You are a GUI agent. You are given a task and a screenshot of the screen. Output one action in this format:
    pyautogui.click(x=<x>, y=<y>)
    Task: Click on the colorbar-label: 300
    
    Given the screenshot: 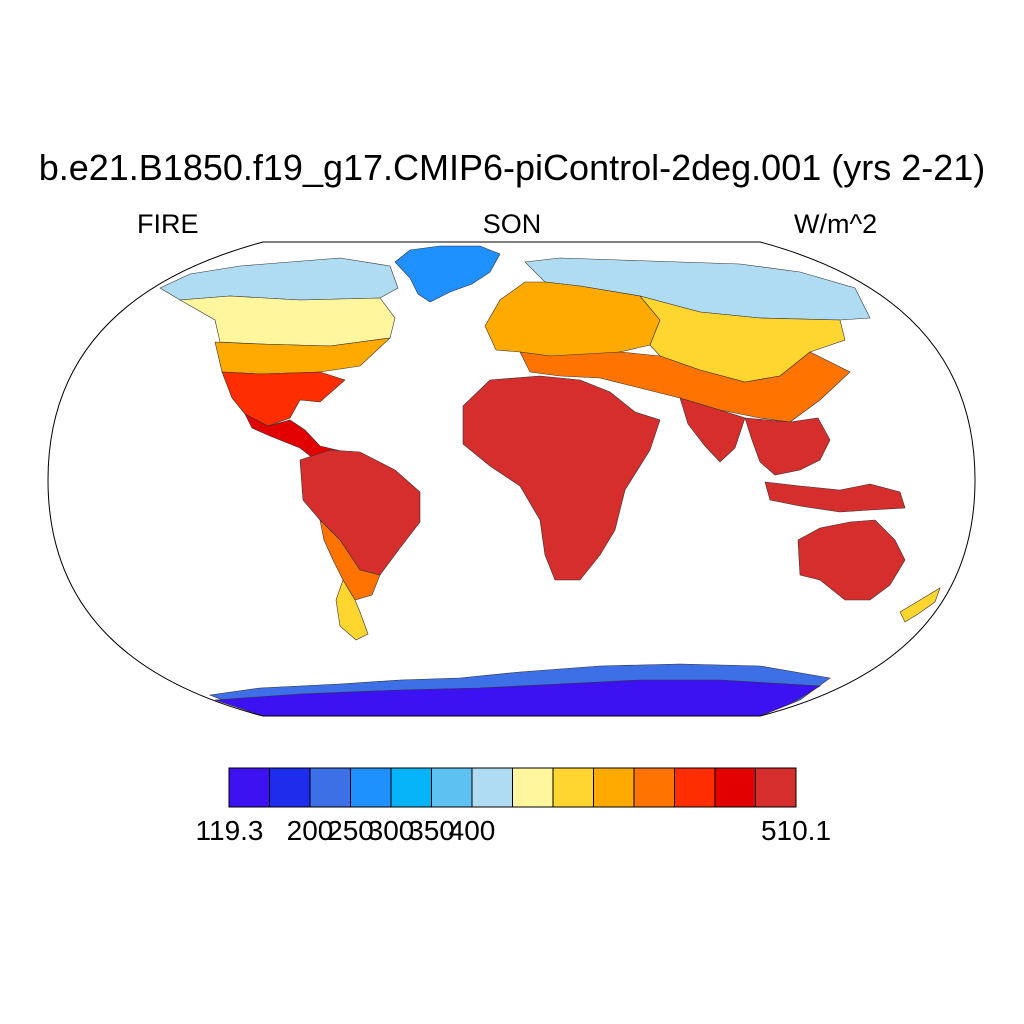 What is the action you would take?
    pyautogui.click(x=391, y=830)
    